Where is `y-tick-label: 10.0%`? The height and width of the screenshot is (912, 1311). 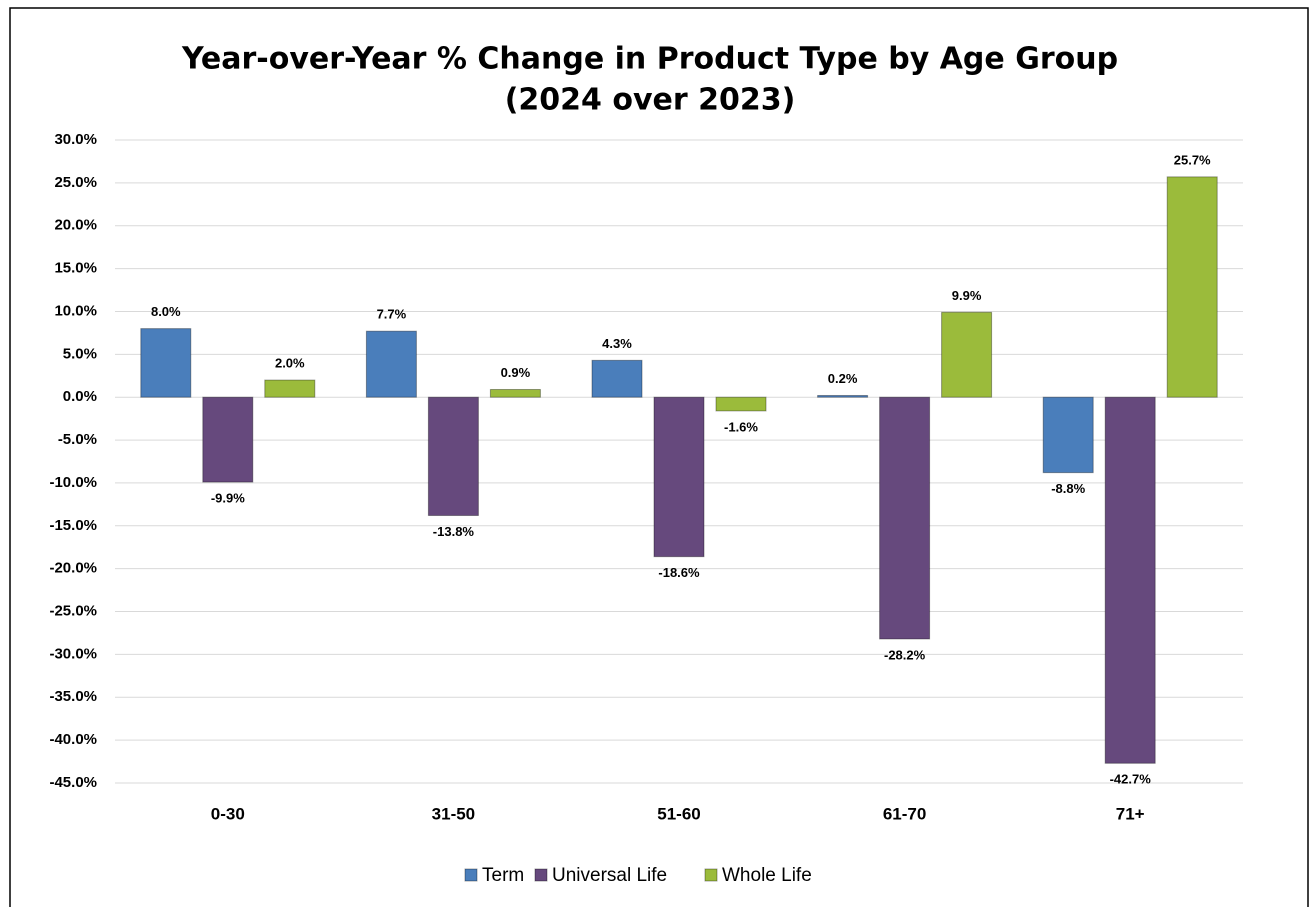 y-tick-label: 10.0% is located at coordinates (75, 310).